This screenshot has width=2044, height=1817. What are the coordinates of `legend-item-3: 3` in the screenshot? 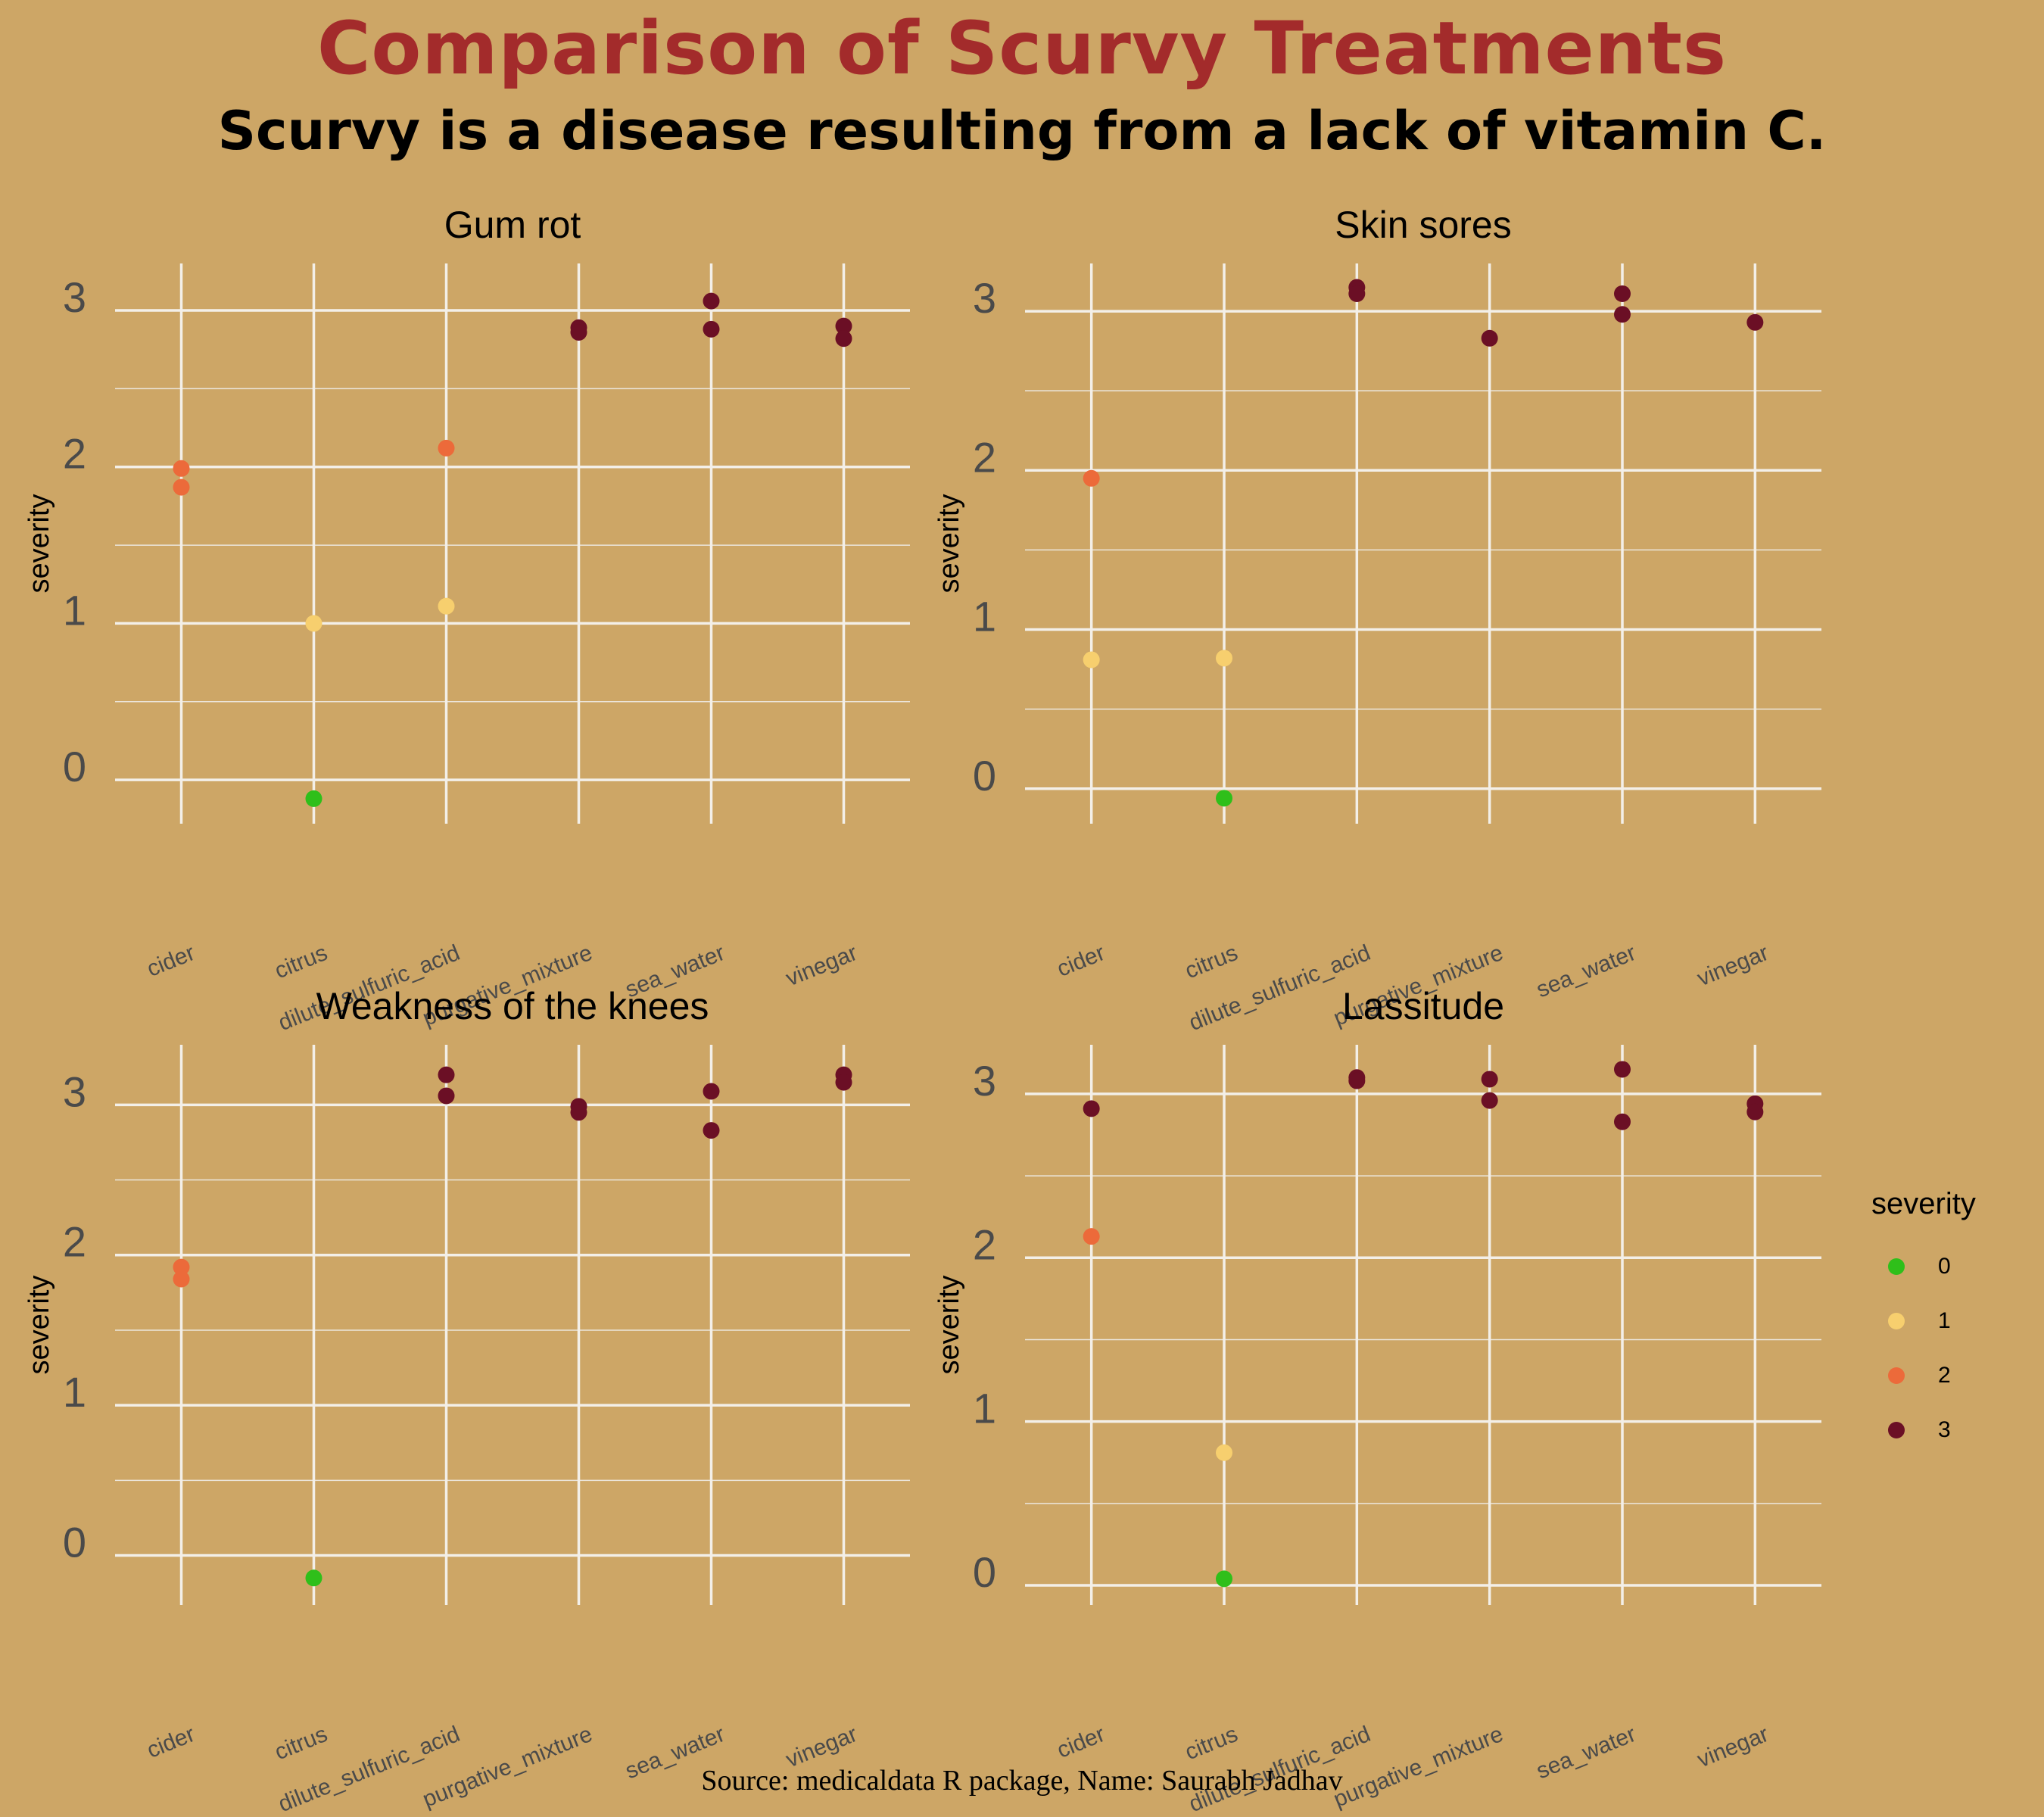 It's located at (1923, 1430).